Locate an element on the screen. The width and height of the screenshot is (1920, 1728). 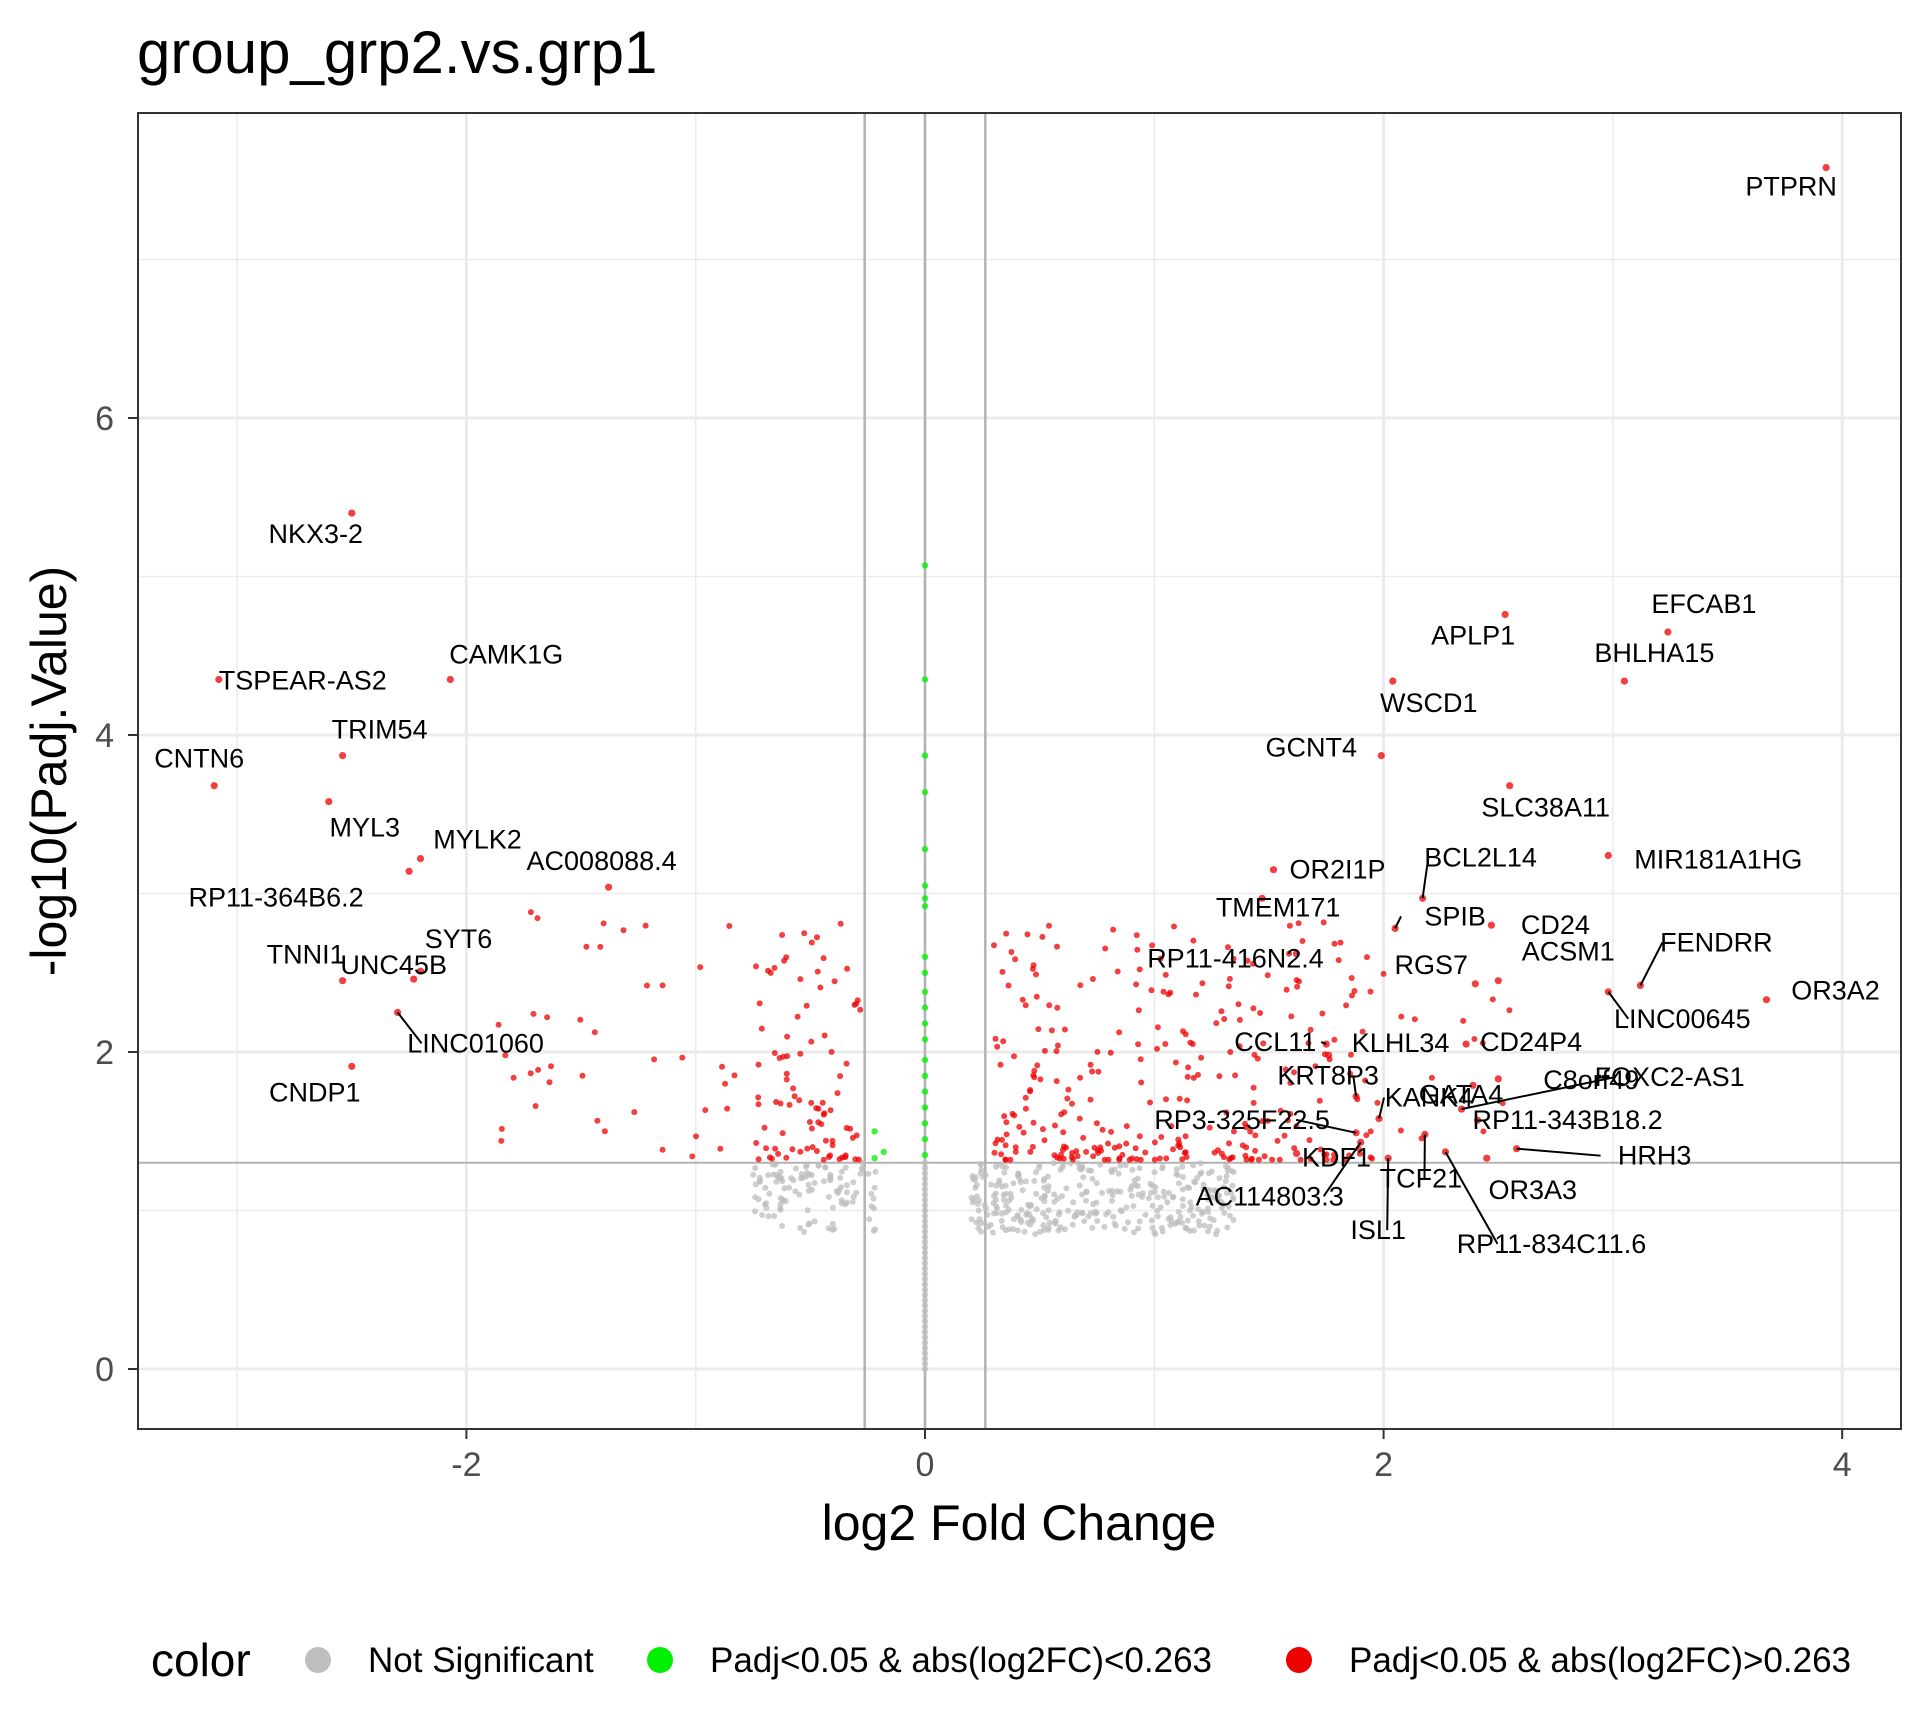
gene-label: TMEM171 is located at coordinates (1278, 907).